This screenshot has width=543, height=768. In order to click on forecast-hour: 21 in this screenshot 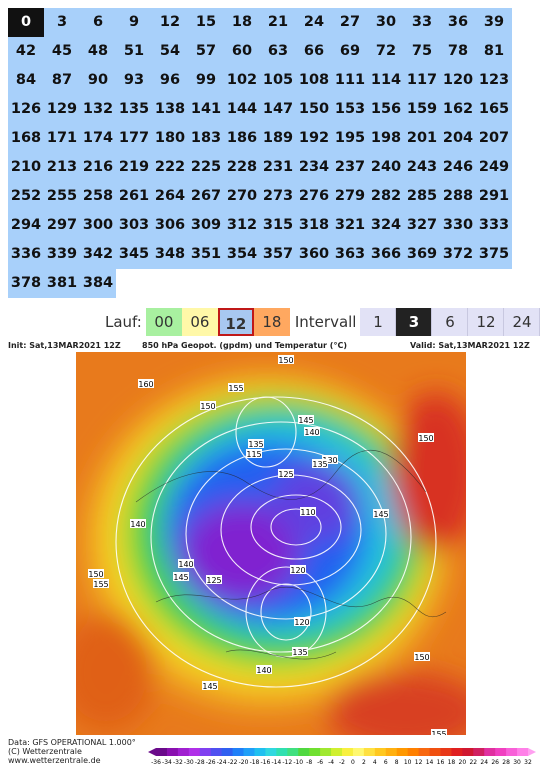, I will do `click(278, 22)`.